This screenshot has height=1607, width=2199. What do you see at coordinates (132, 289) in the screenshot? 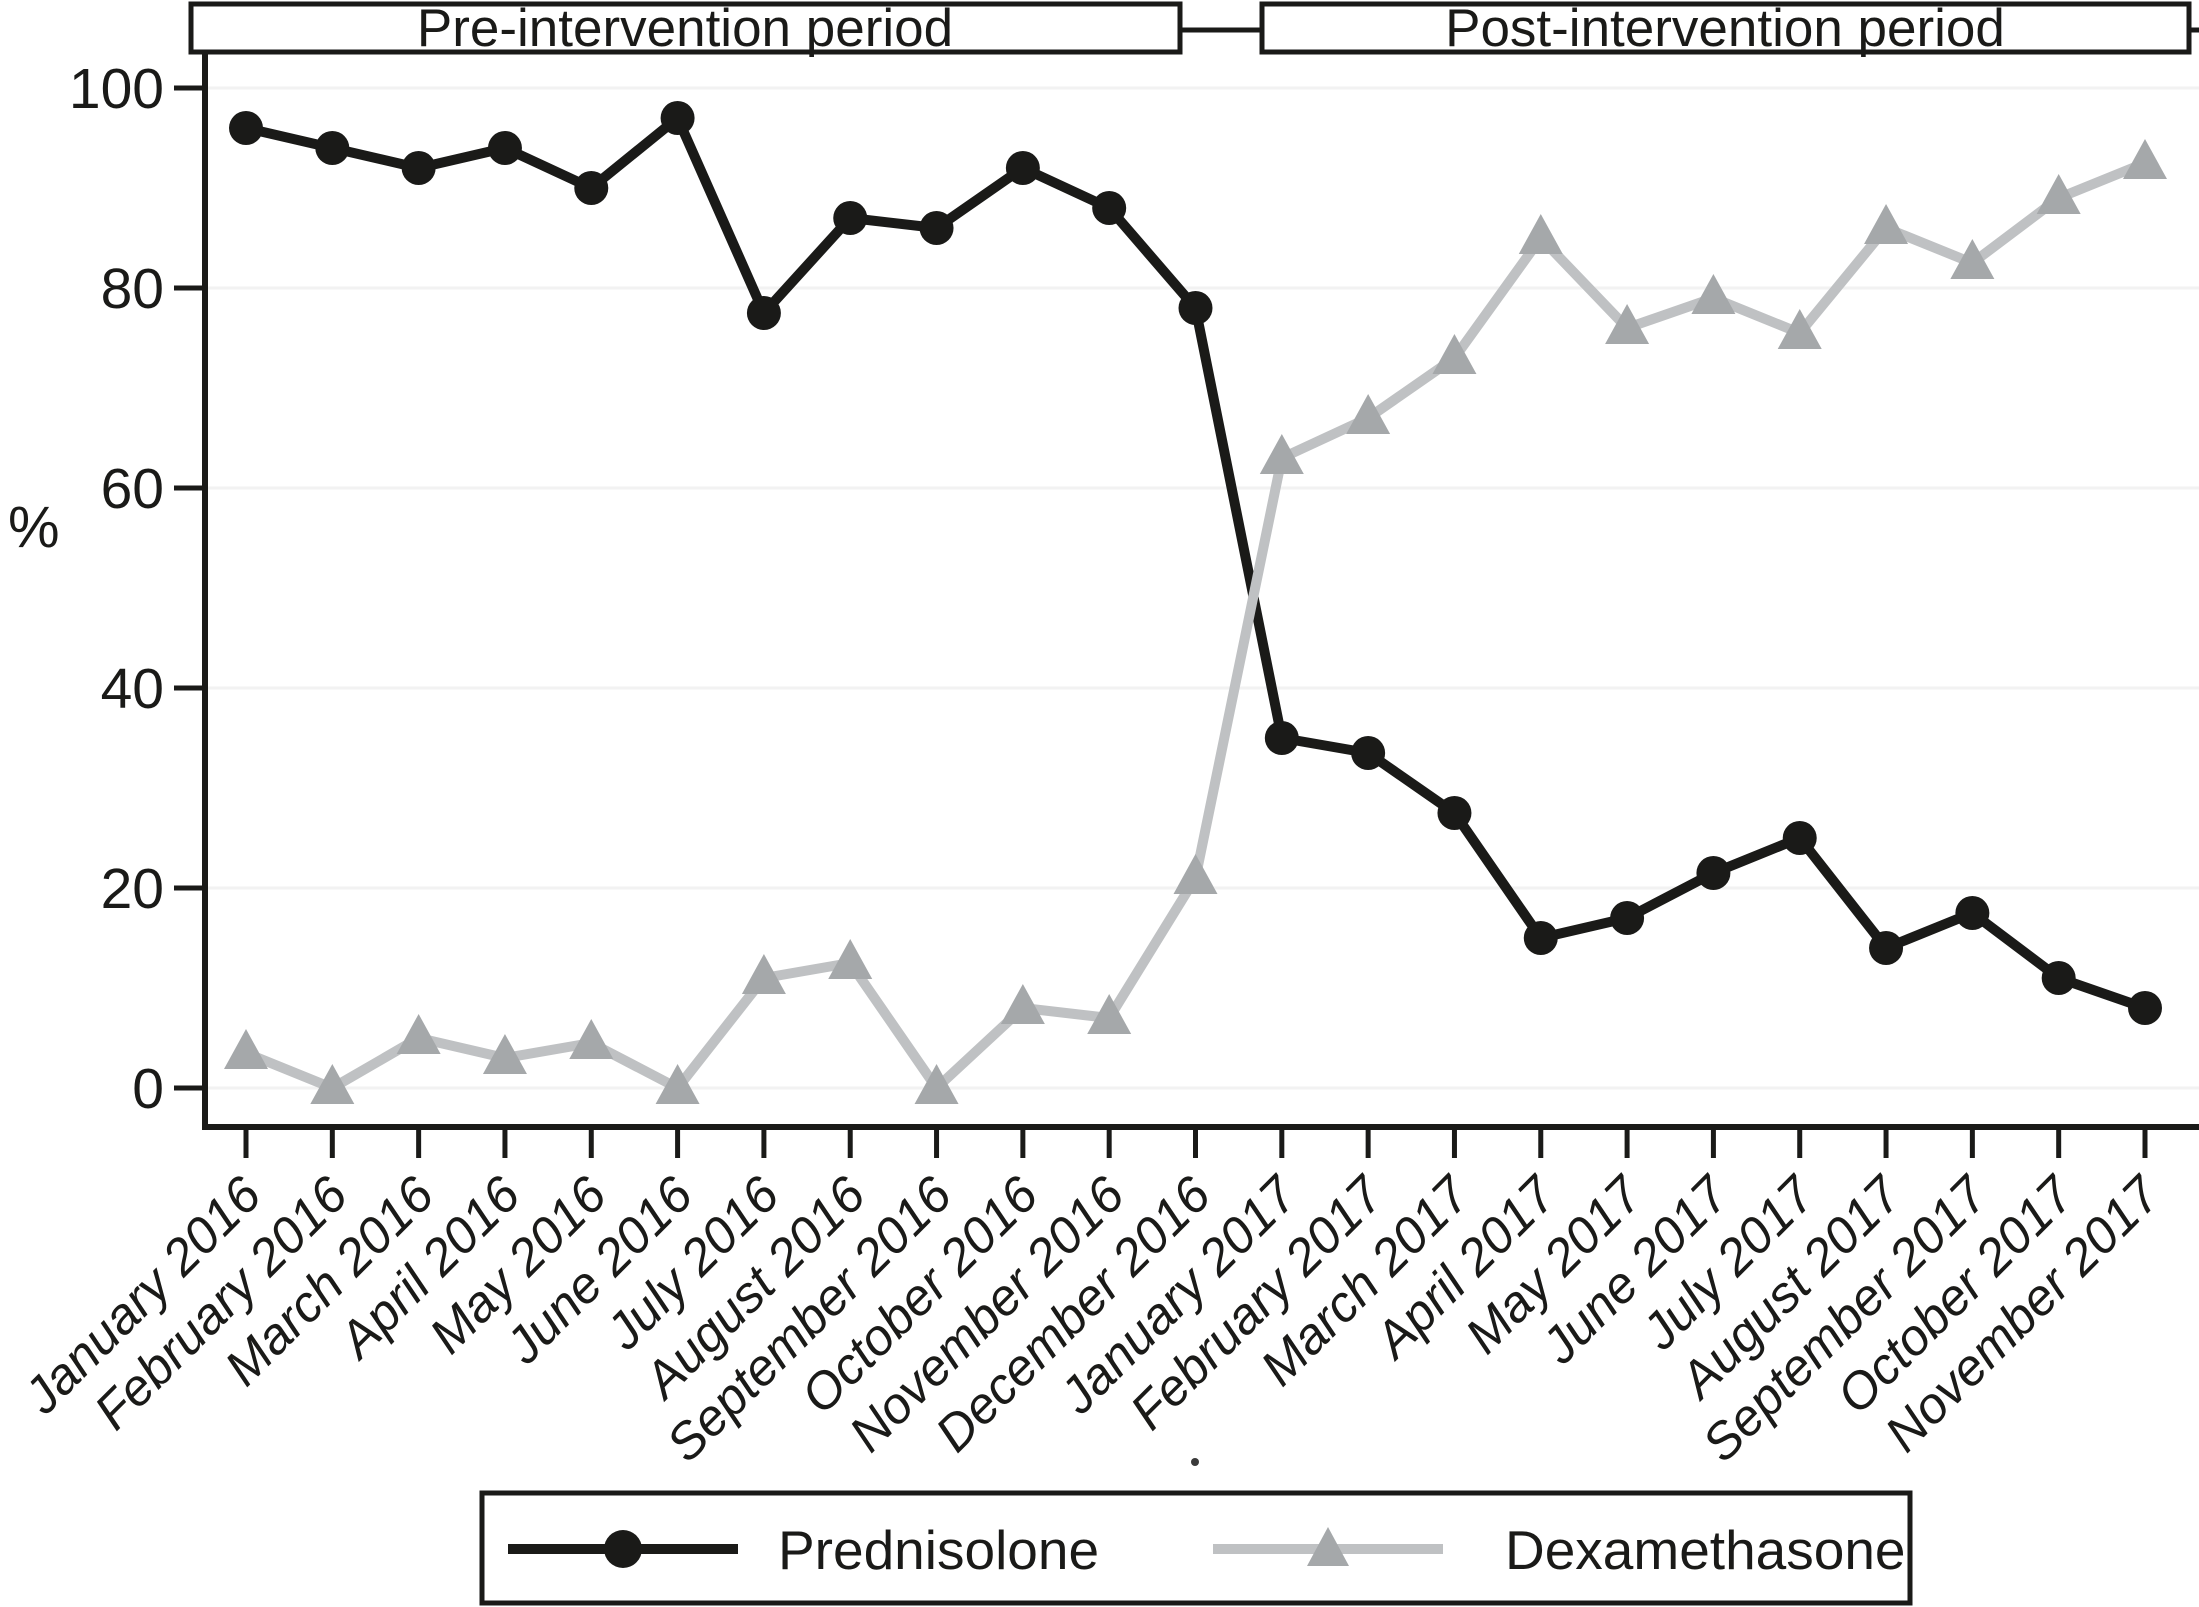
I see `y-tick-label: 80` at bounding box center [132, 289].